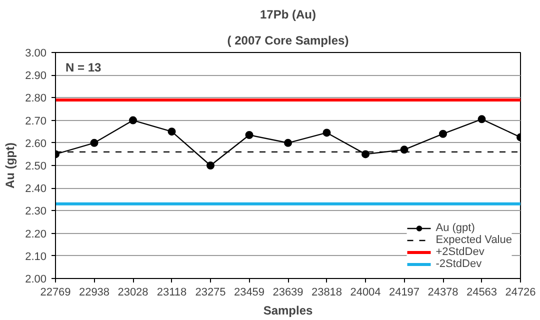 Image resolution: width=540 pixels, height=320 pixels. What do you see at coordinates (36, 121) in the screenshot?
I see `y-tick-label: 2.70` at bounding box center [36, 121].